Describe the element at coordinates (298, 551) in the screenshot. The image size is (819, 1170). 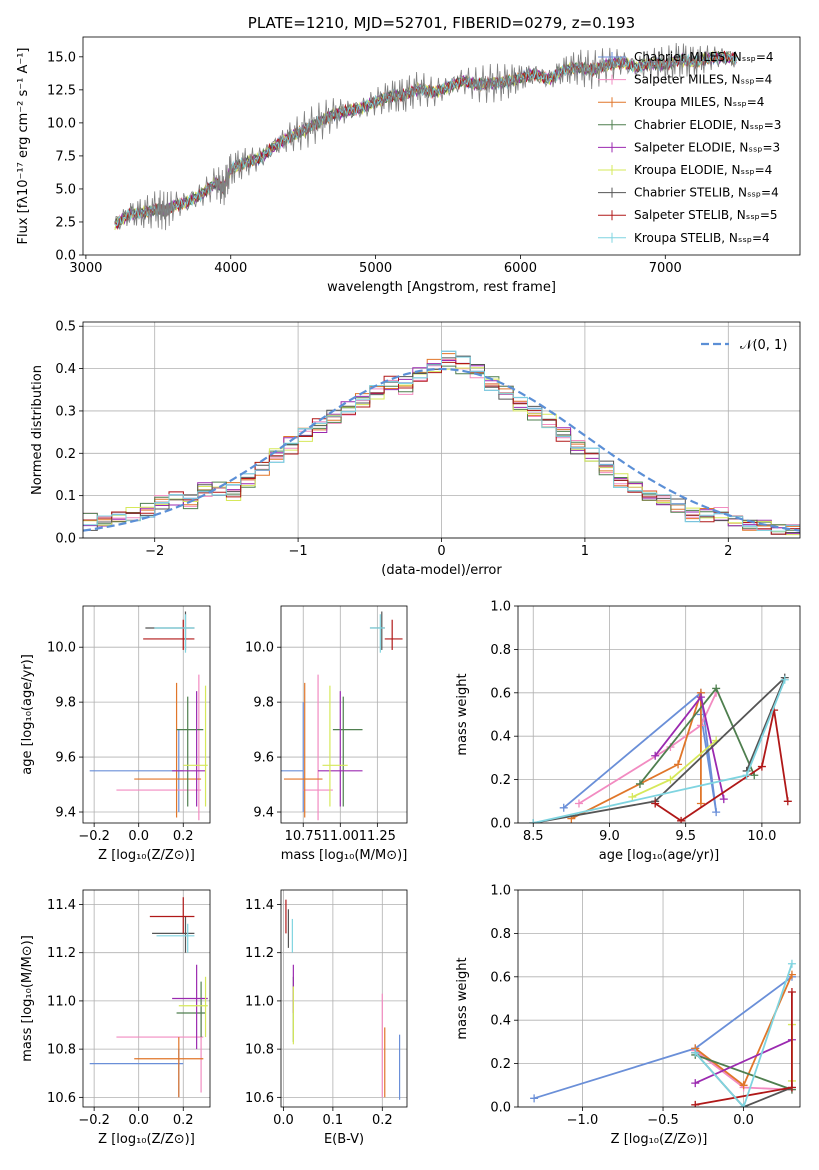
I see `x-tick-label: −1` at that location.